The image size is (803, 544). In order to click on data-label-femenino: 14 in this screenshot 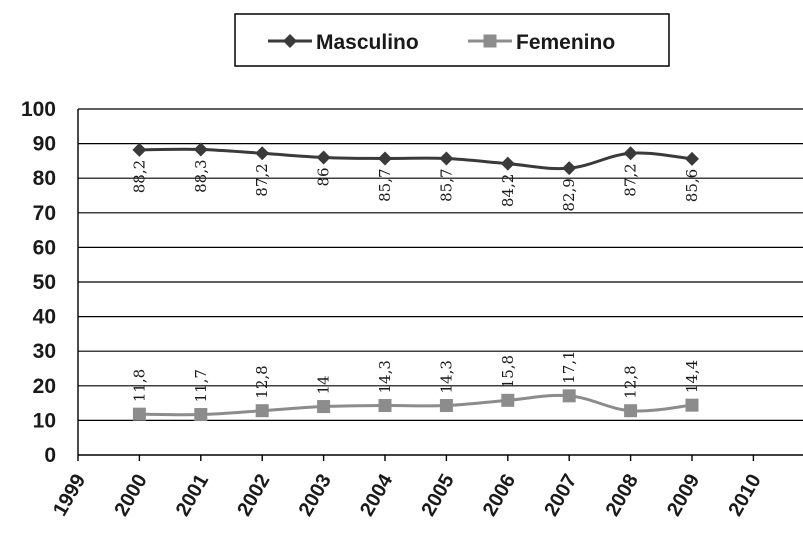, I will do `click(324, 384)`.